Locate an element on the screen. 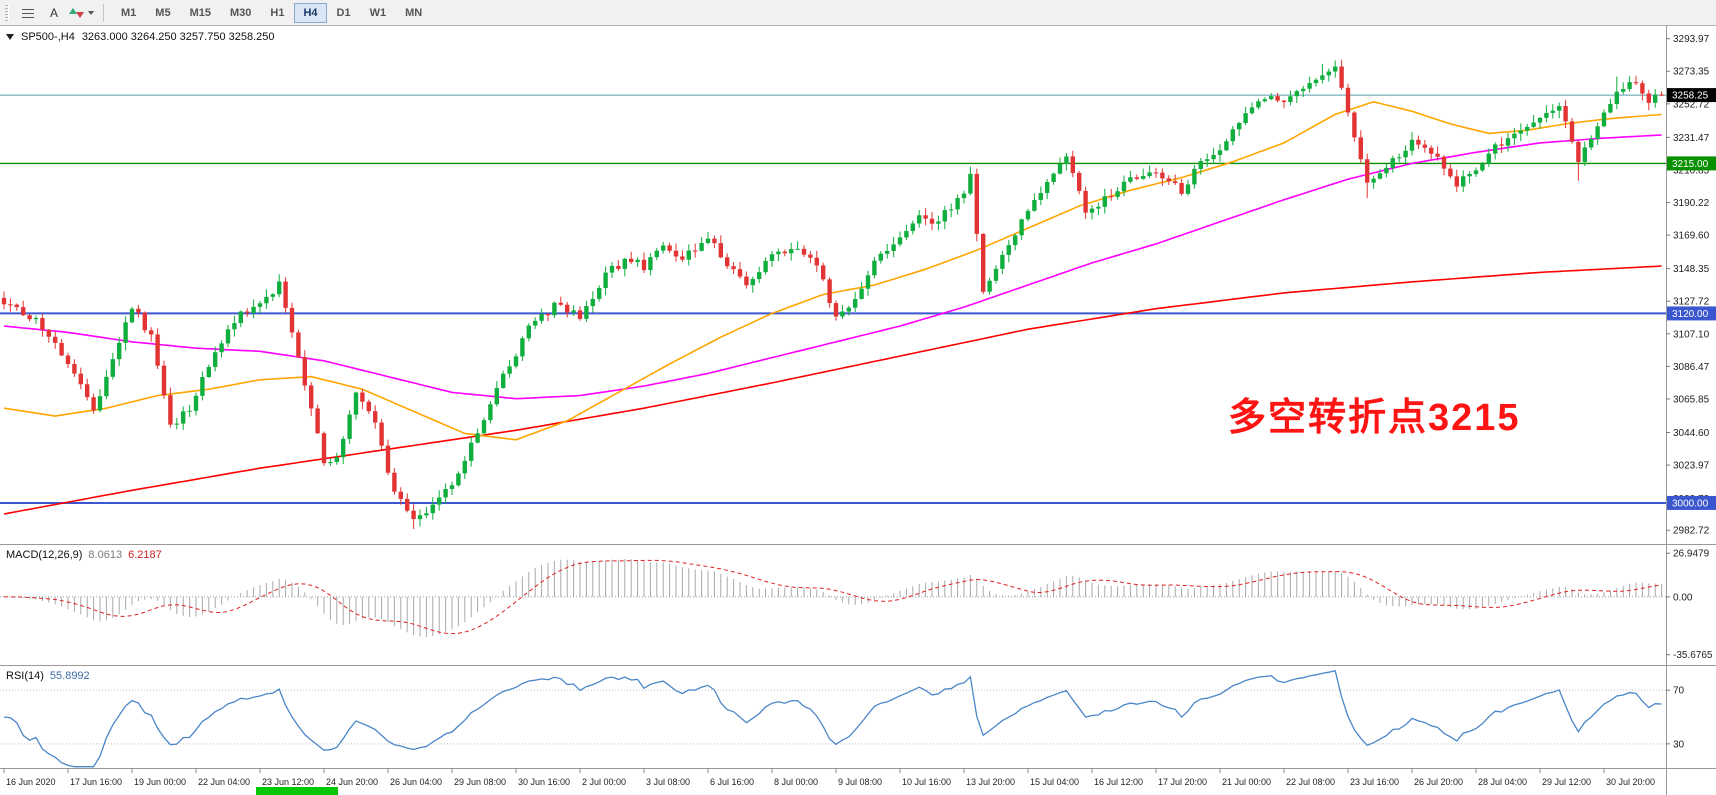 This screenshot has height=795, width=1716. rsi-canvas: 70 30 is located at coordinates (858, 717).